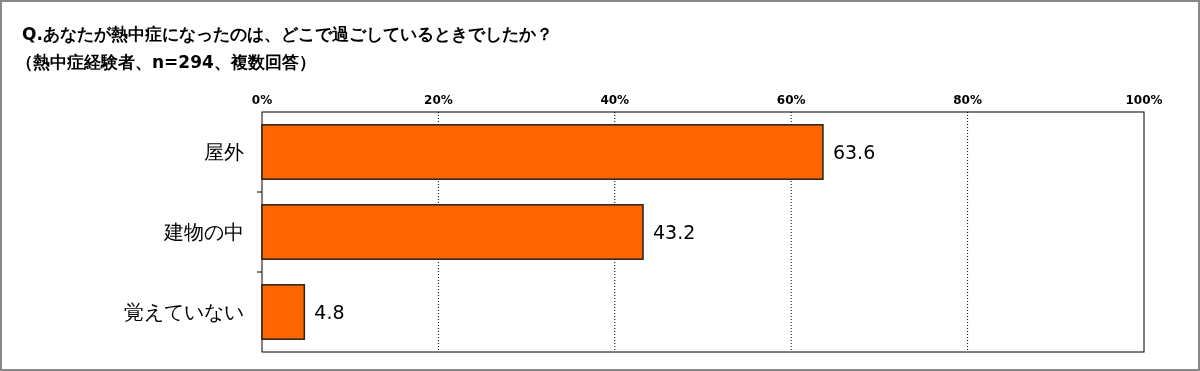 The image size is (1200, 371). What do you see at coordinates (791, 100) in the screenshot?
I see `x-tick-label: 60%` at bounding box center [791, 100].